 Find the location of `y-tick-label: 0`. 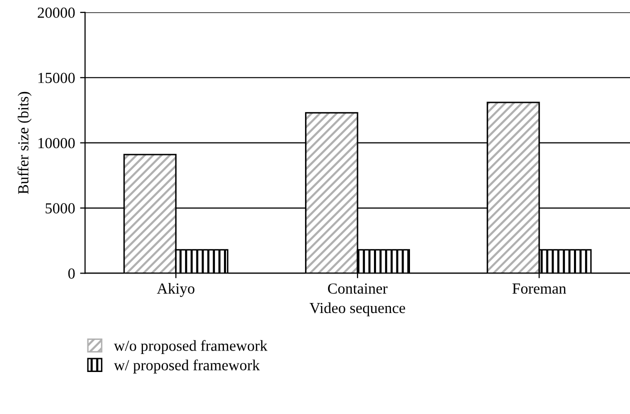

y-tick-label: 0 is located at coordinates (71, 273).